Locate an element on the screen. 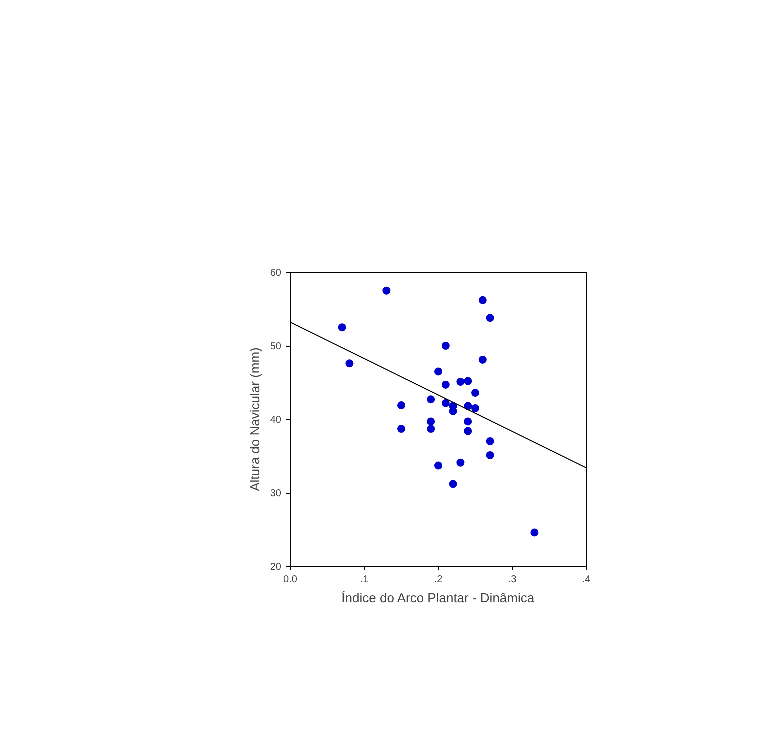 The width and height of the screenshot is (764, 756). x-tick-label: 0.0 is located at coordinates (291, 580).